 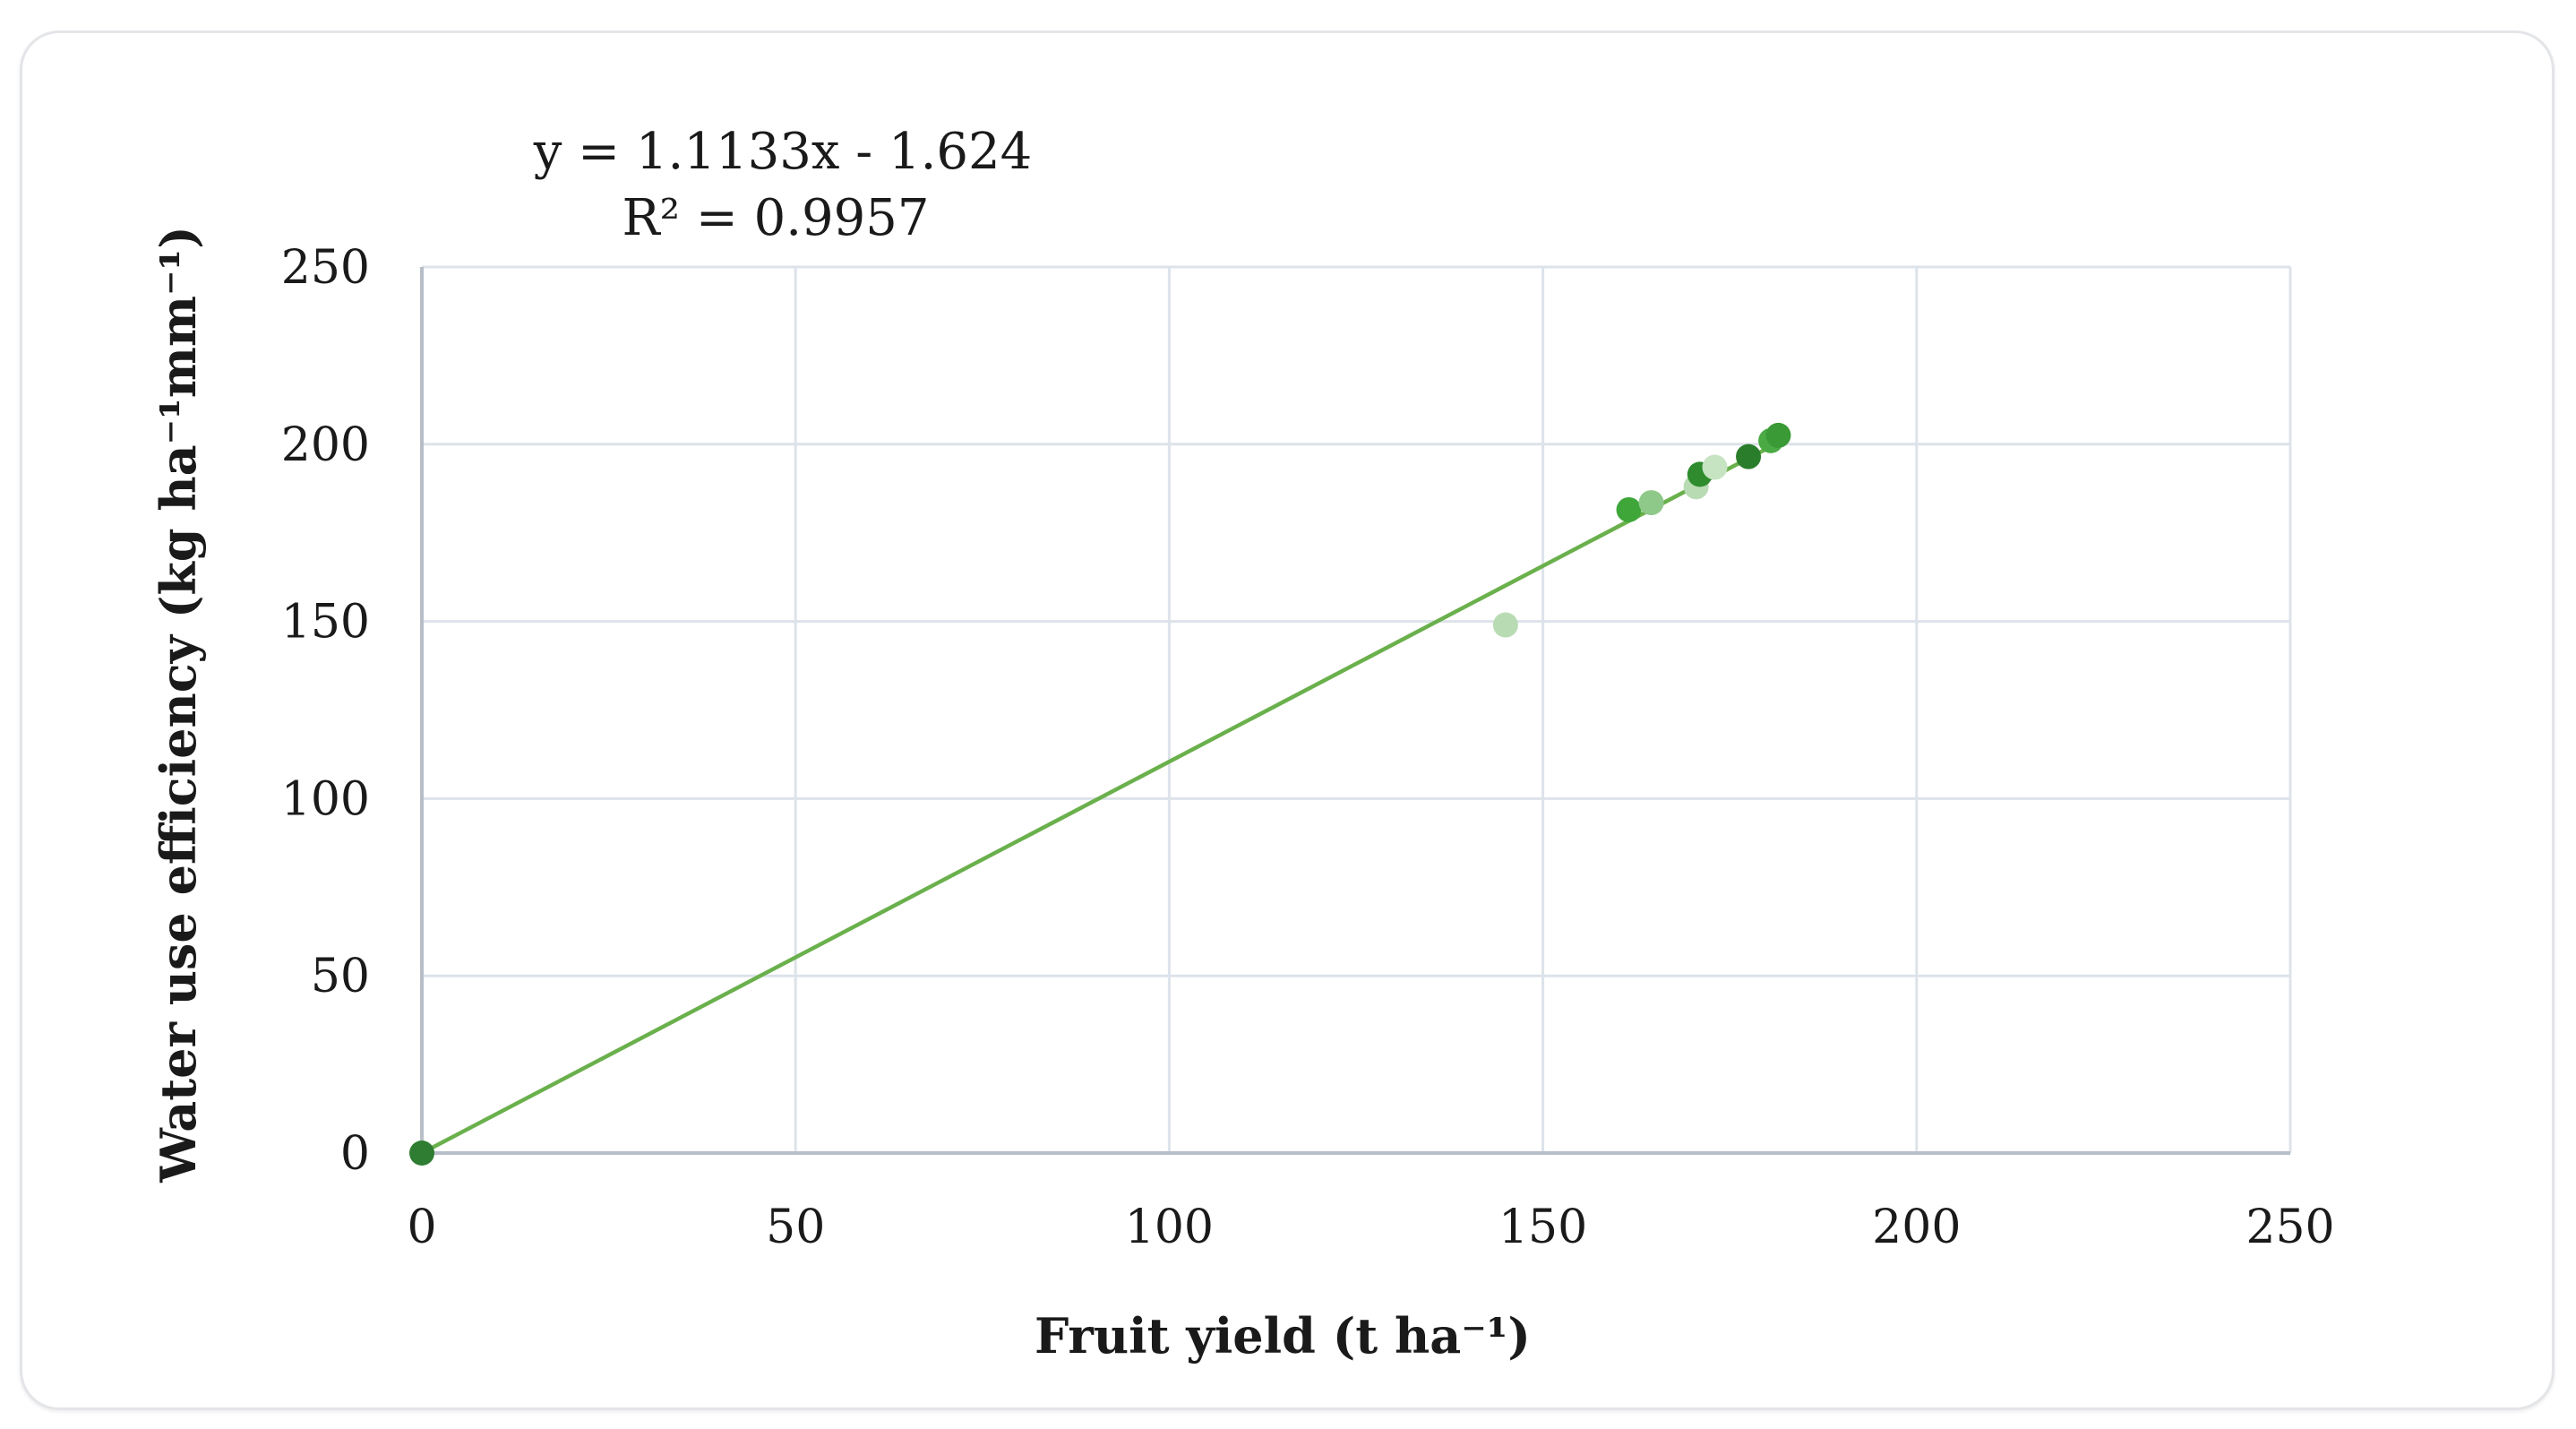 I want to click on y-tick-label: 0, so click(x=355, y=1154).